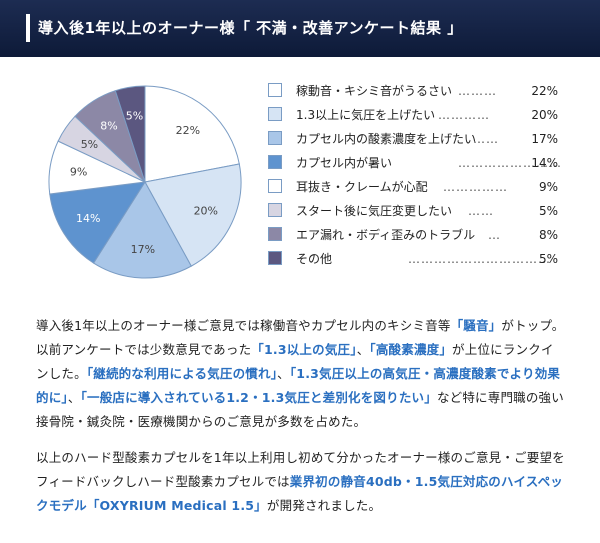 Image resolution: width=600 pixels, height=543 pixels. Describe the element at coordinates (304, 349) in the screenshot. I see `highlight-text: 「1.3以上の気圧」` at that location.